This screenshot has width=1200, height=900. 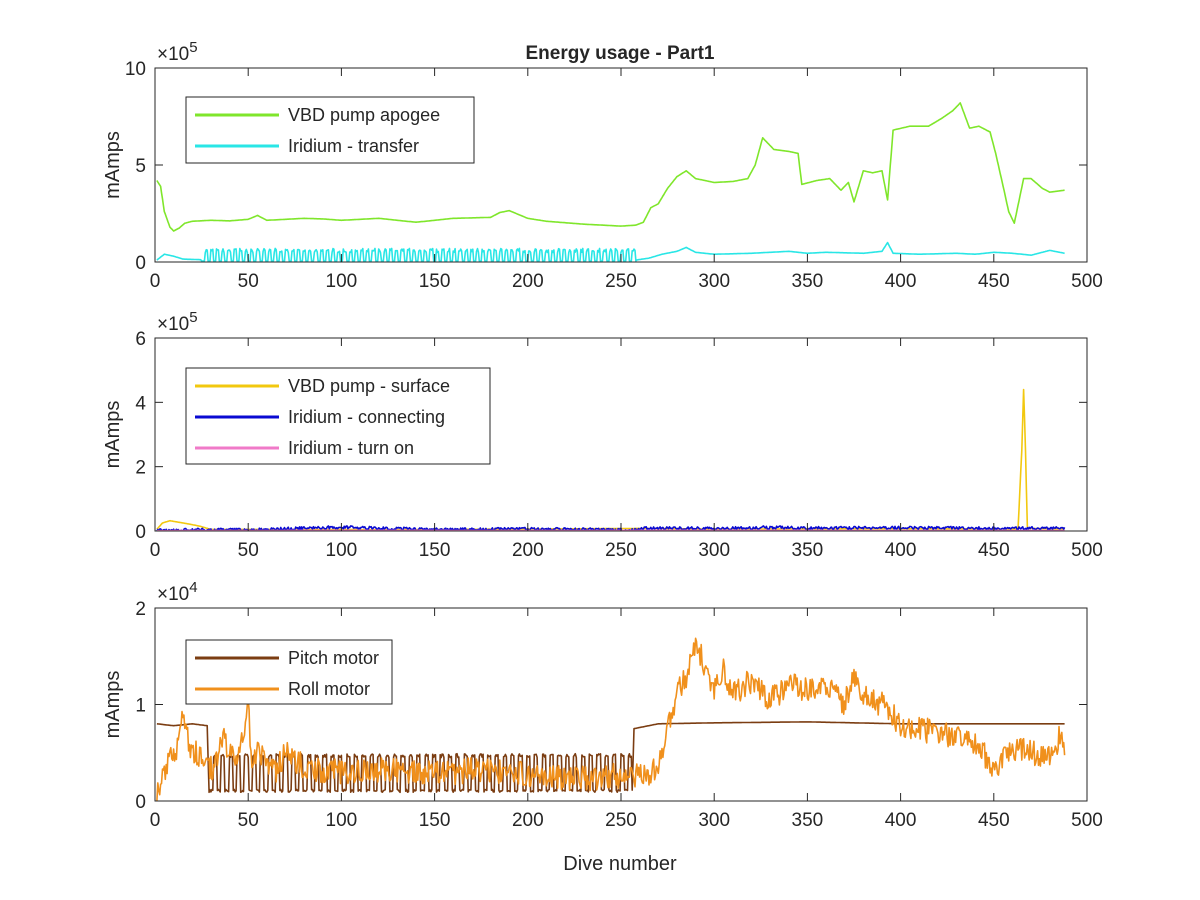 What do you see at coordinates (364, 115) in the screenshot?
I see `legend-entry: VBD pump apogee` at bounding box center [364, 115].